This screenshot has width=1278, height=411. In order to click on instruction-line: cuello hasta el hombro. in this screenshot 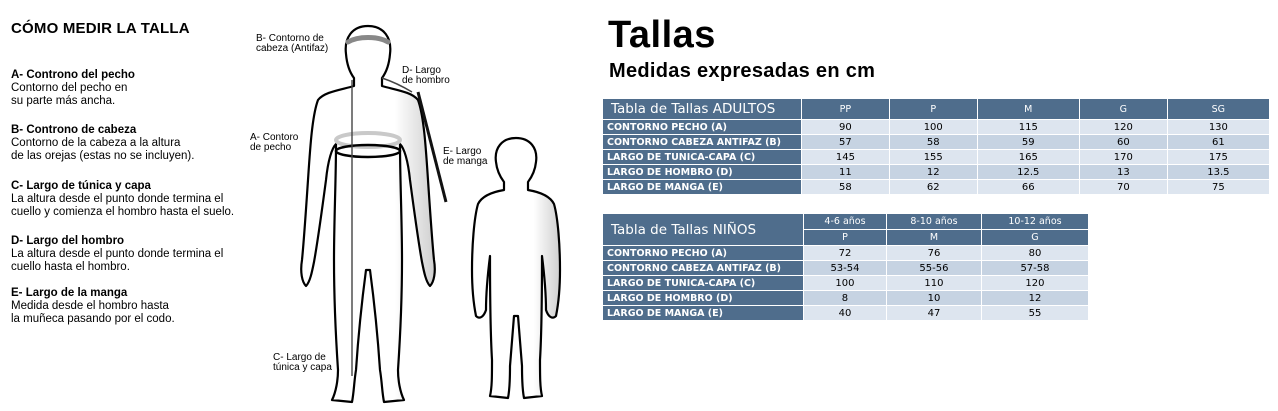, I will do `click(70, 267)`.